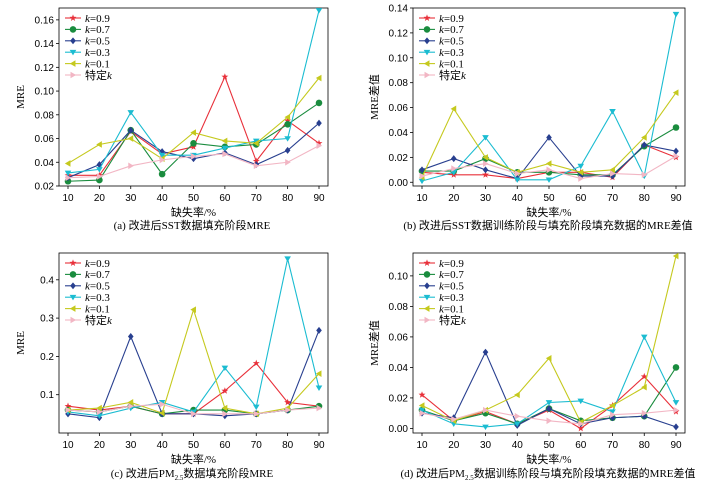  Describe the element at coordinates (99, 320) in the screenshot. I see `legend-label: 特定k` at that location.